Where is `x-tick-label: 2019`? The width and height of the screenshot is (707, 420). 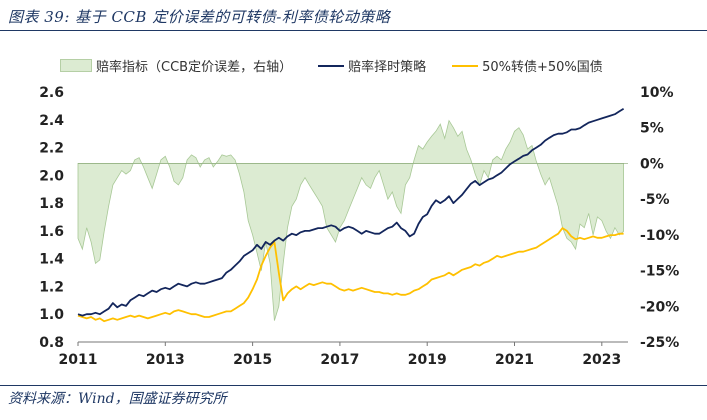 x-tick-label: 2019 is located at coordinates (427, 360).